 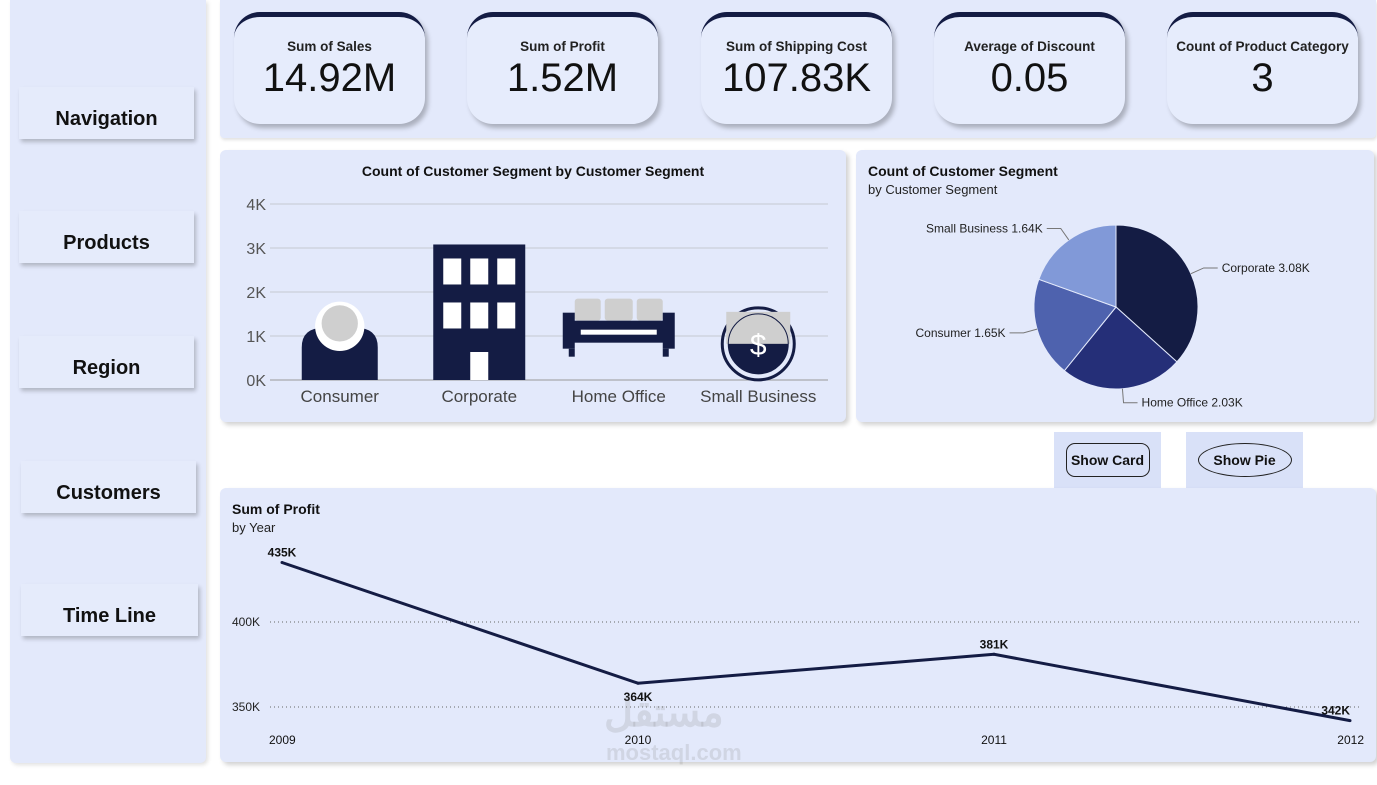 I want to click on kpi-value: 1.52M, so click(x=562, y=78).